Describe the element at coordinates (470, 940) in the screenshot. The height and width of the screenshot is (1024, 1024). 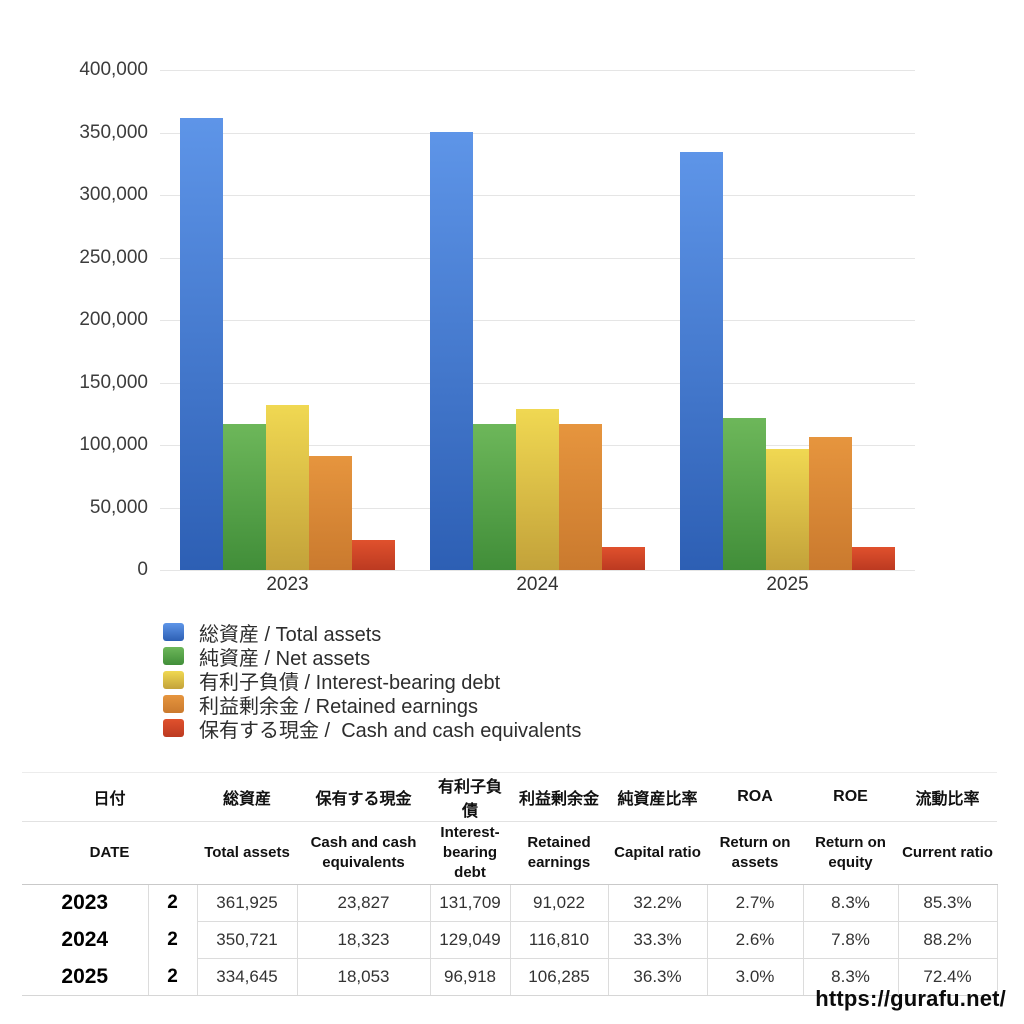
I see `value-cell-2024-2: 129,049` at that location.